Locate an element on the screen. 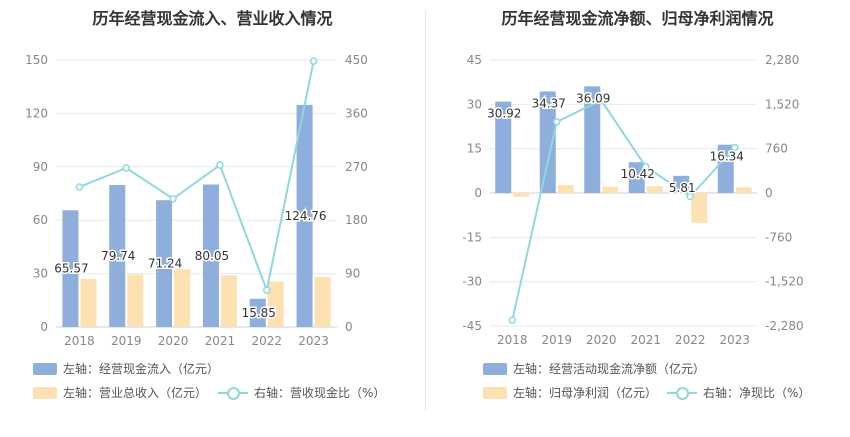  chart-title: 历年经营现金流入、营业收入情况 is located at coordinates (212, 18).